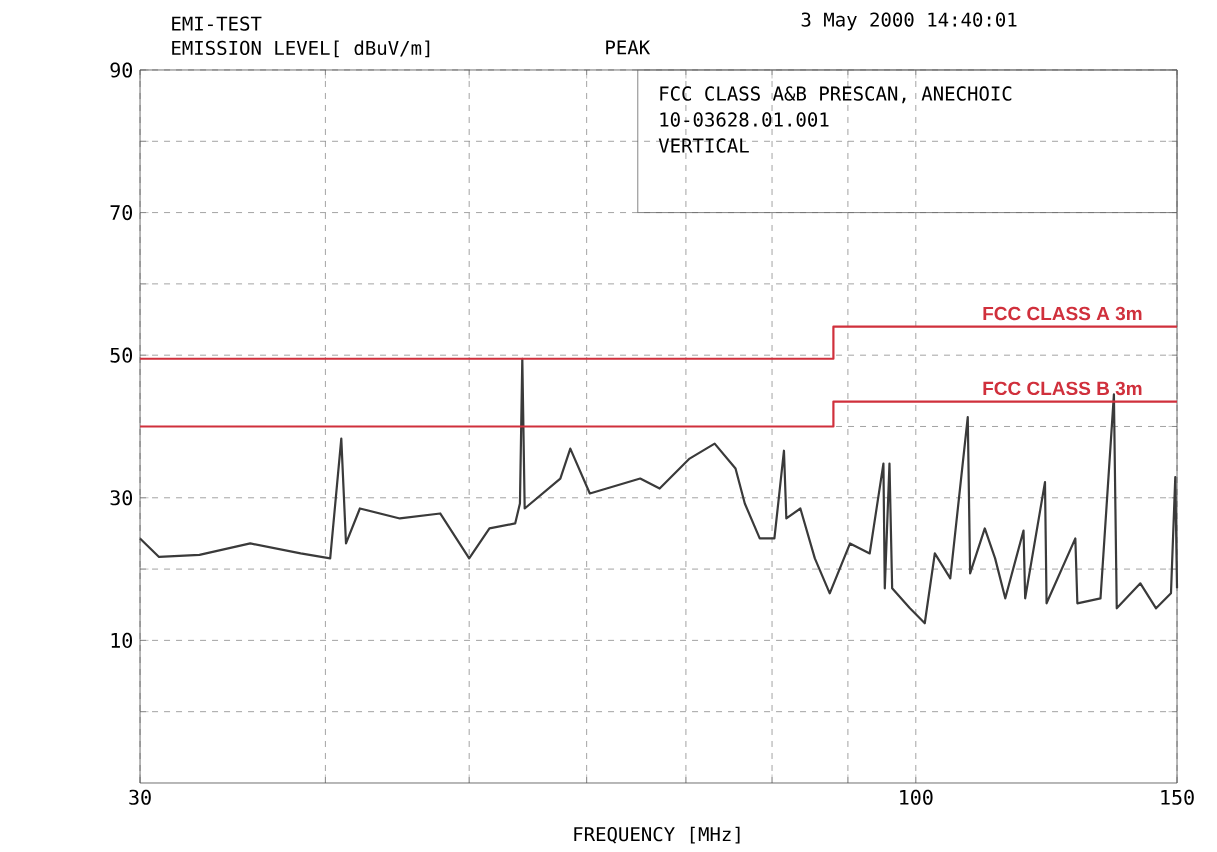  Describe the element at coordinates (703, 145) in the screenshot. I see `annotation: VERTICAL` at that location.